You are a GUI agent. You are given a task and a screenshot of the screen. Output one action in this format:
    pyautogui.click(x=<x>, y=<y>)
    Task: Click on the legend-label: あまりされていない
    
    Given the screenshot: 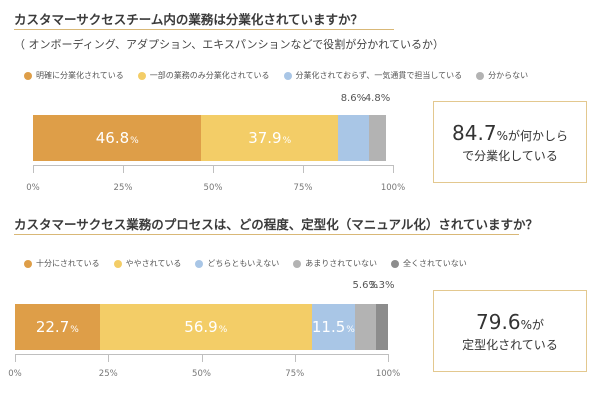 What is the action you would take?
    pyautogui.click(x=341, y=263)
    